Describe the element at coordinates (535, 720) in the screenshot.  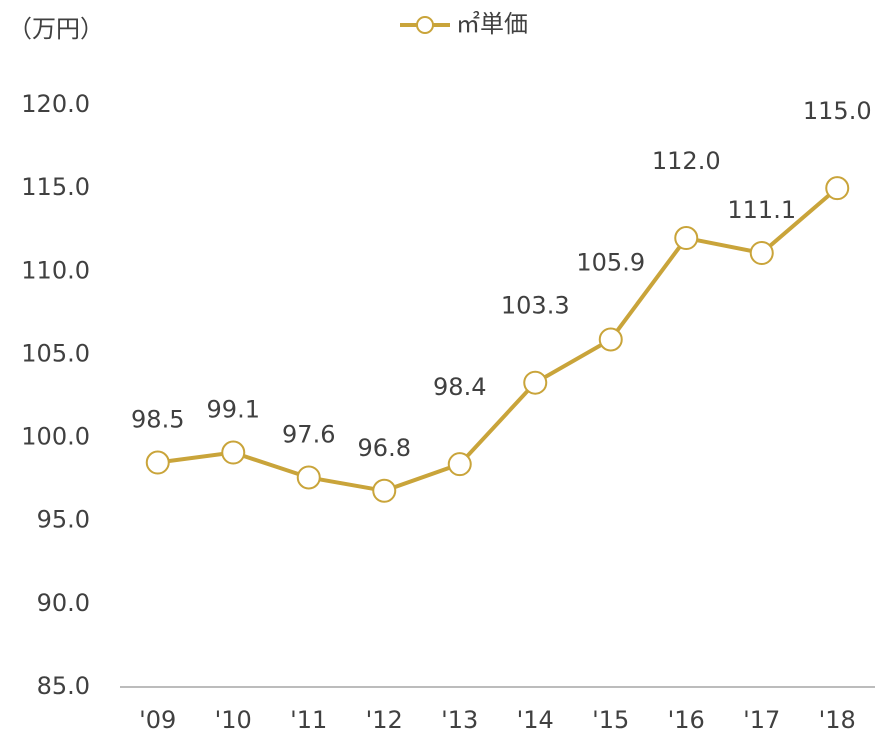
I see `x-tick-label: '14` at that location.